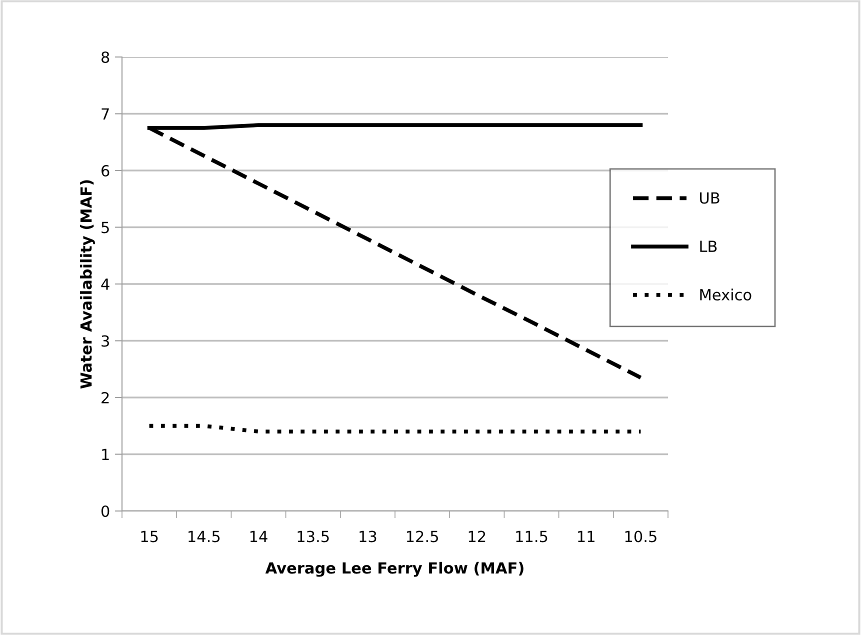  What do you see at coordinates (105, 341) in the screenshot?
I see `y-tick-label: 3` at bounding box center [105, 341].